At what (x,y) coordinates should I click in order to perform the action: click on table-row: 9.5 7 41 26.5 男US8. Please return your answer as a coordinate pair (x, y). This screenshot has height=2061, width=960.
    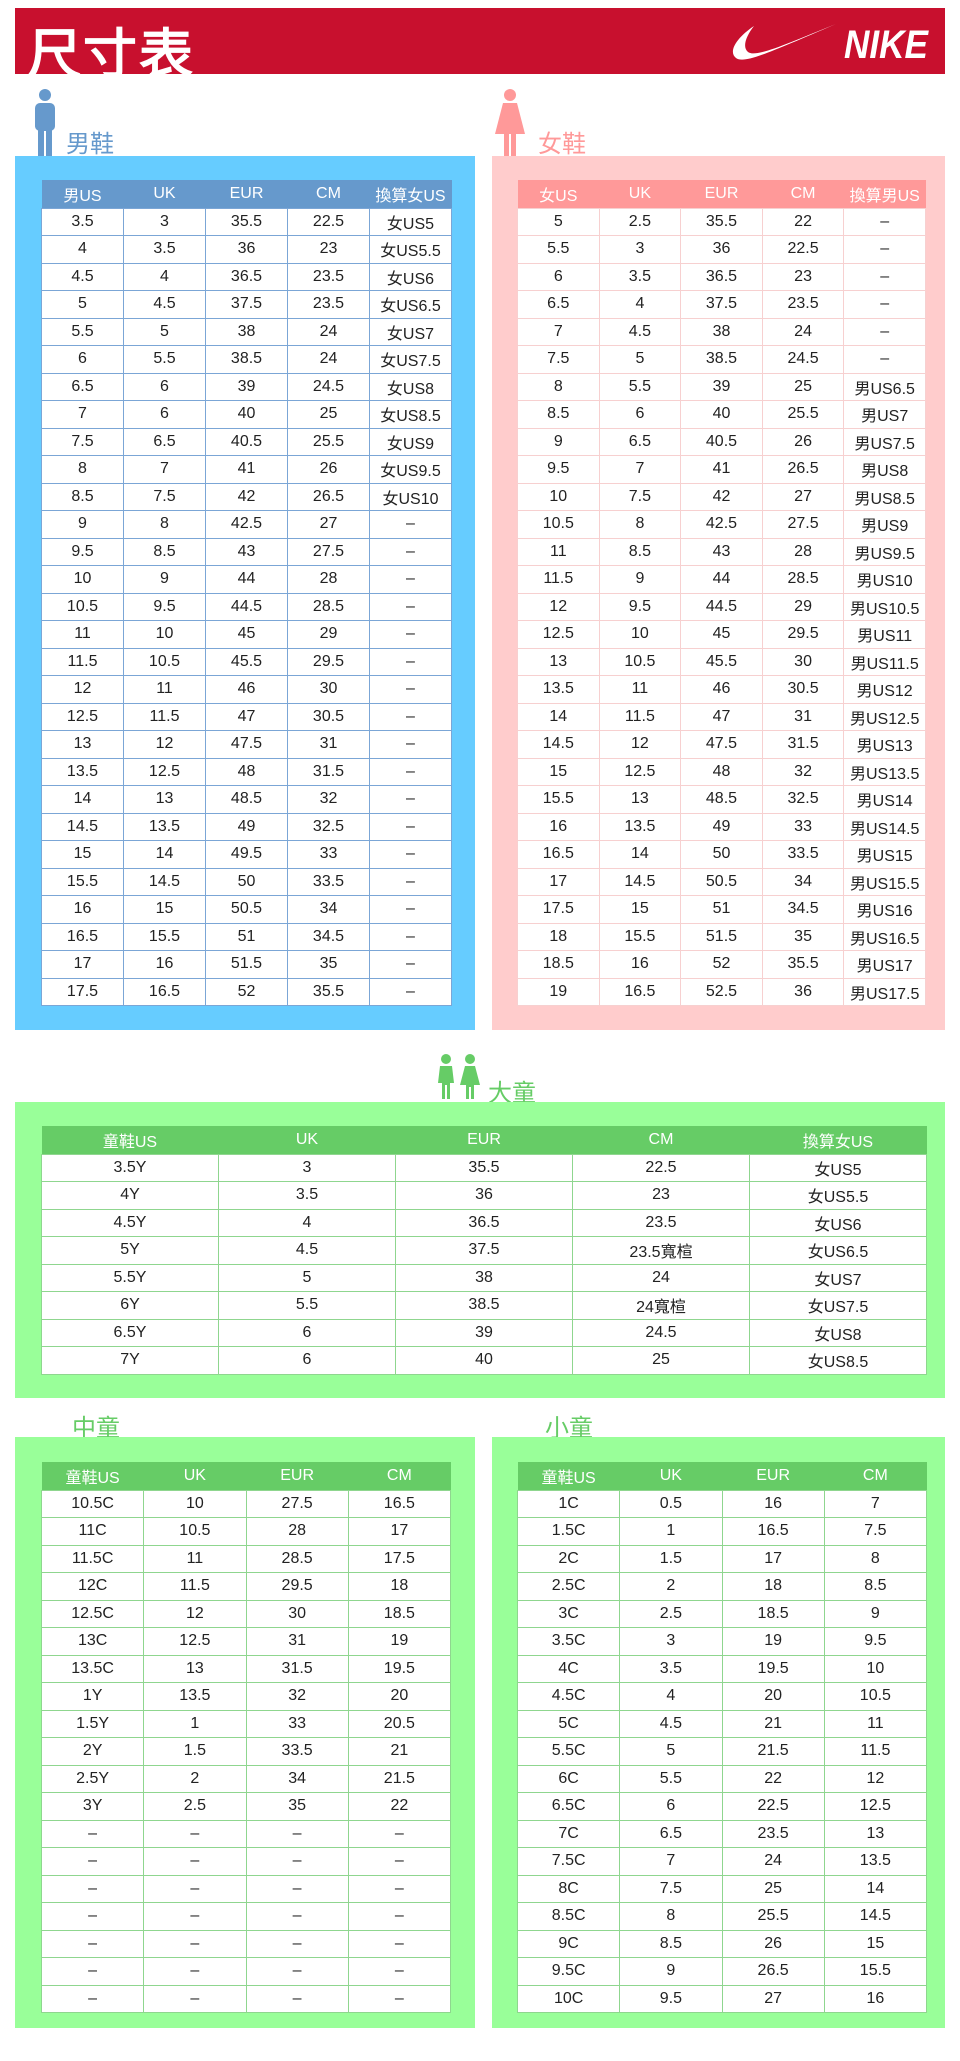
    Looking at the image, I should click on (721, 469).